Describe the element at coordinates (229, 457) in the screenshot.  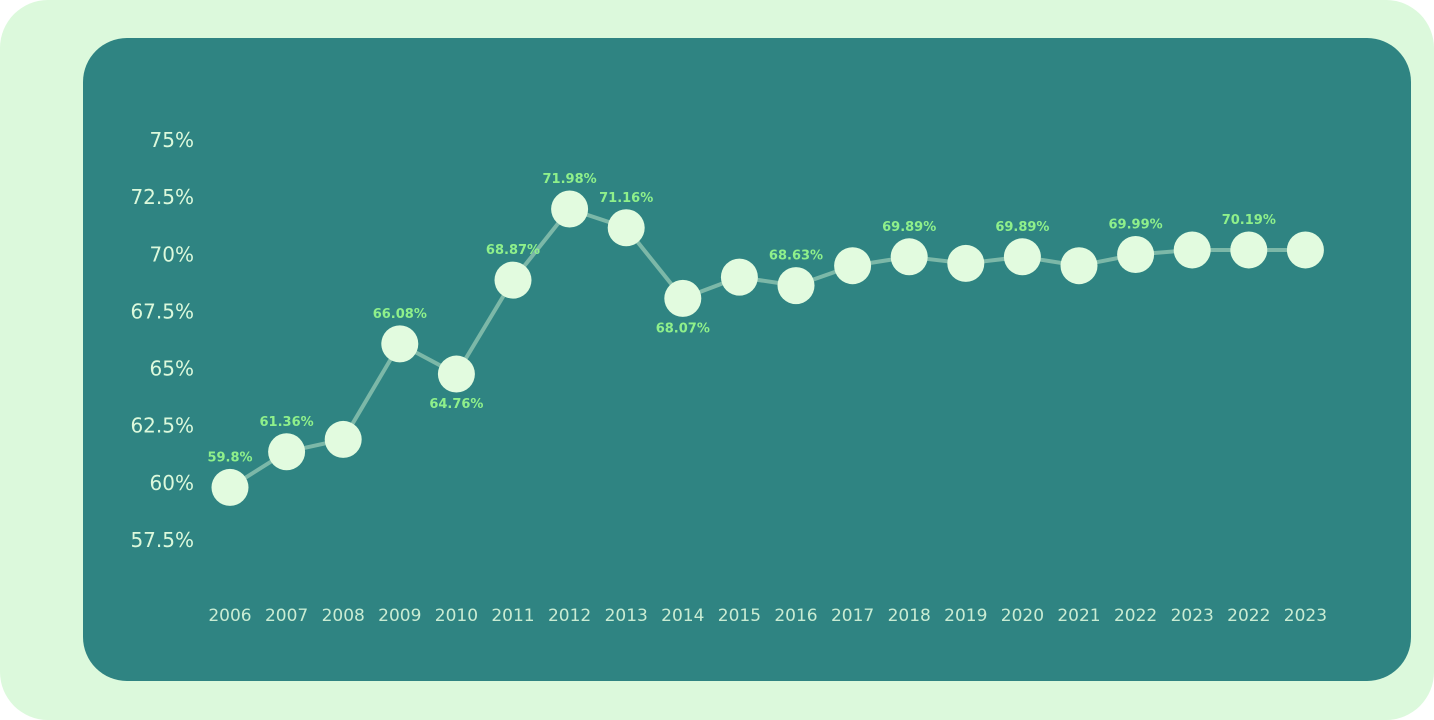
I see `data-label: 59.8%` at that location.